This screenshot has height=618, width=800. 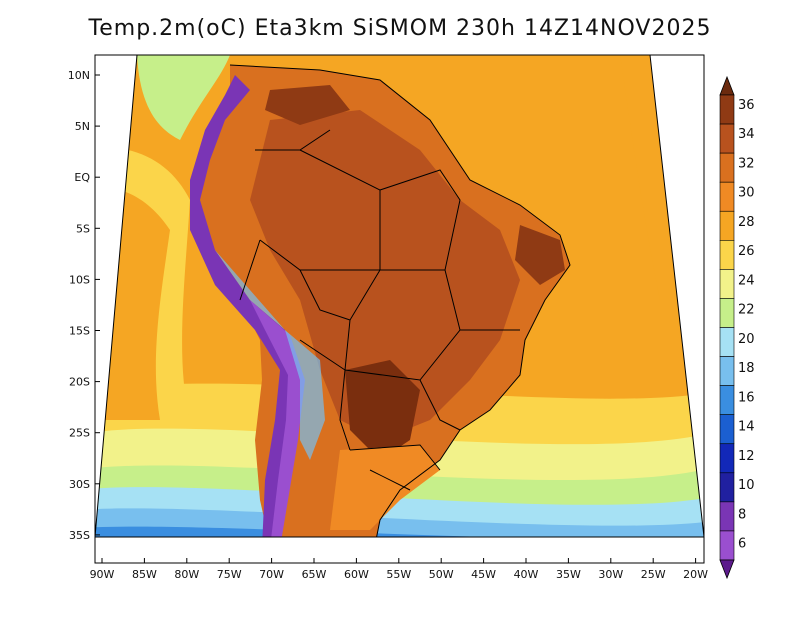 I want to click on lon-label: 85W, so click(x=144, y=574).